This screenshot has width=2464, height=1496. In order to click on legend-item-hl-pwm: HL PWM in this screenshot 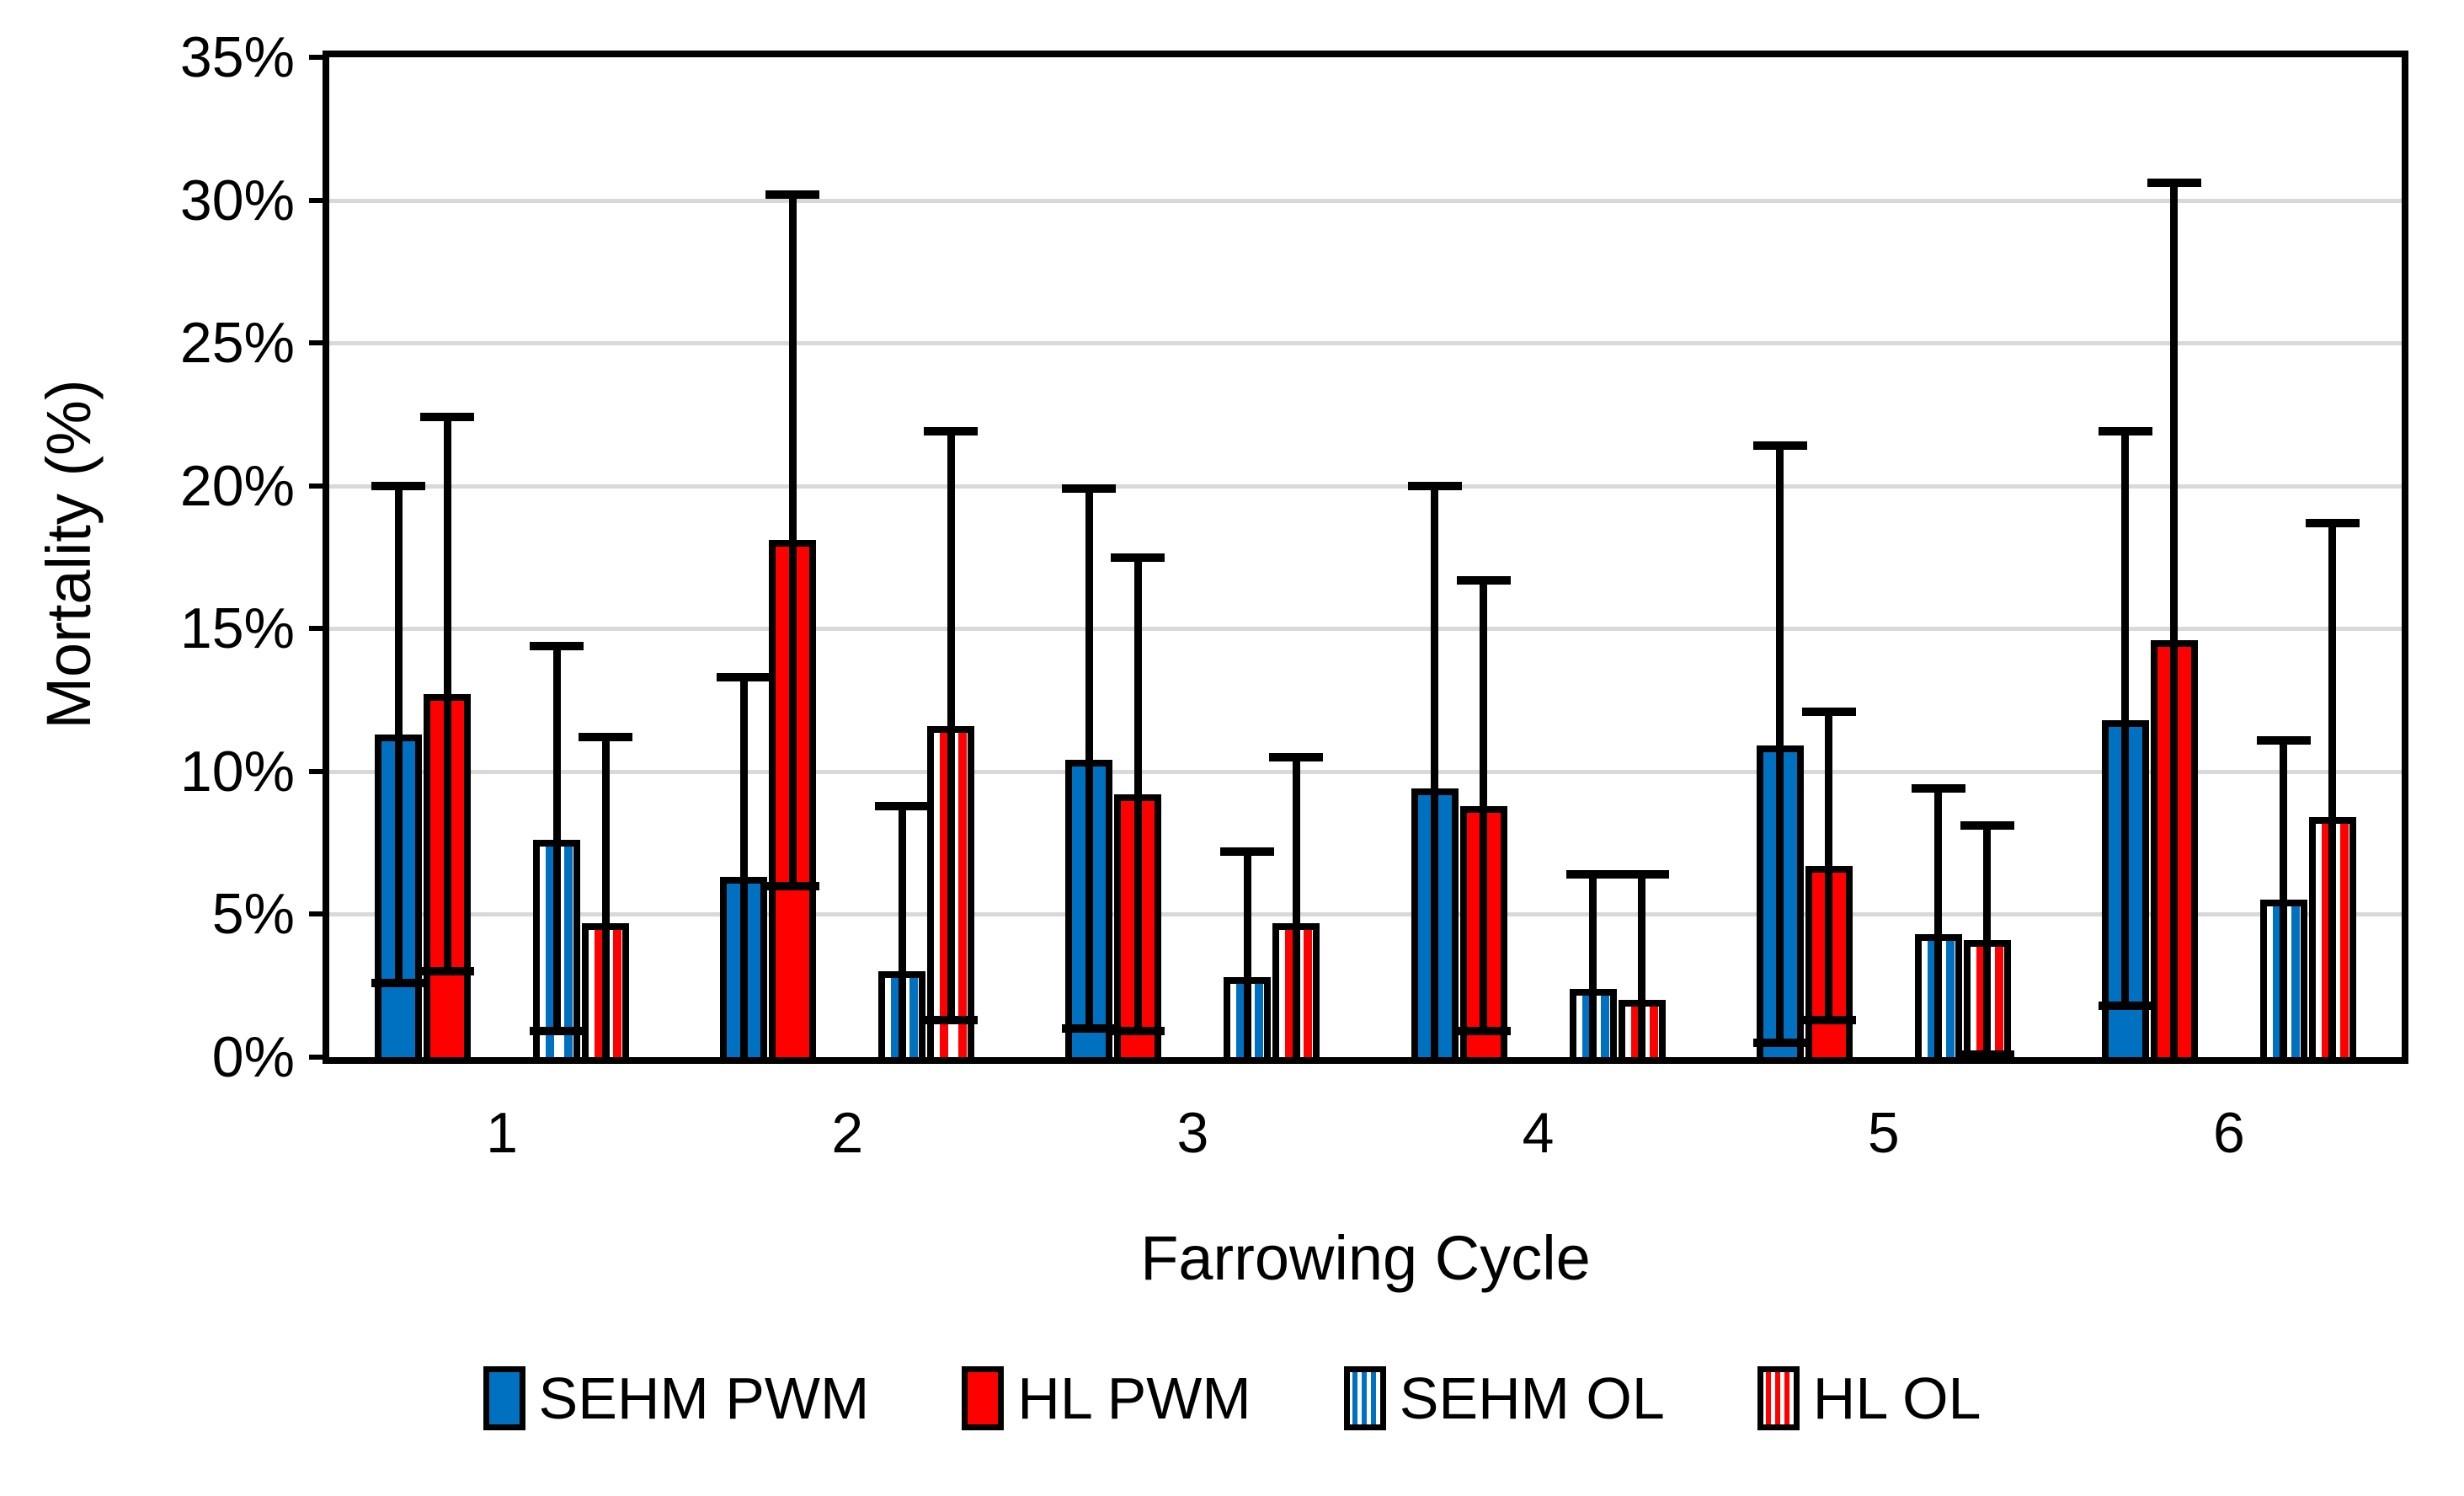, I will do `click(1106, 1398)`.